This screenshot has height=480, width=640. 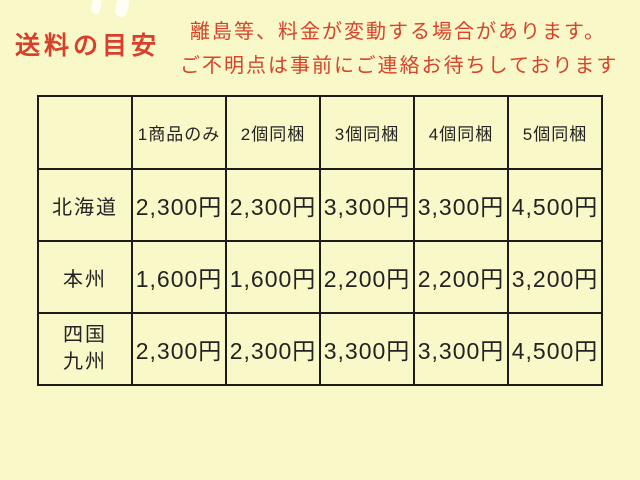 I want to click on column-header-4-items: 4個同梱, so click(x=461, y=132).